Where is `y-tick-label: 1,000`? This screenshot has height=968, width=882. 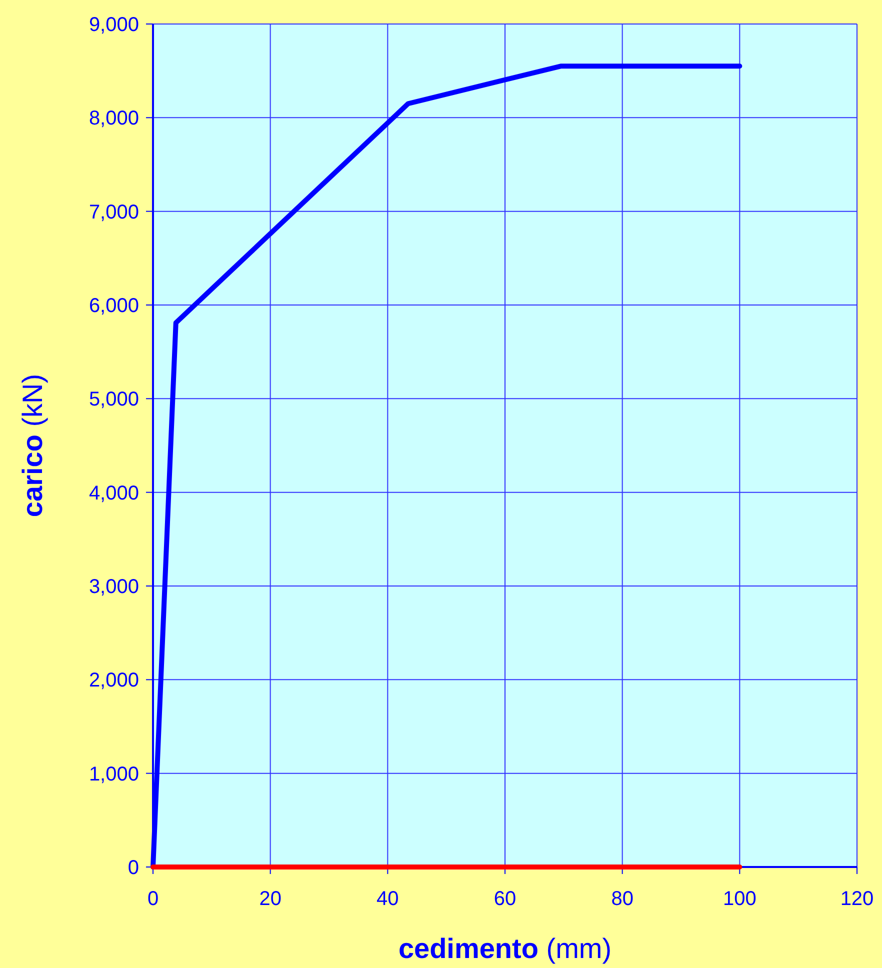 y-tick-label: 1,000 is located at coordinates (113, 774).